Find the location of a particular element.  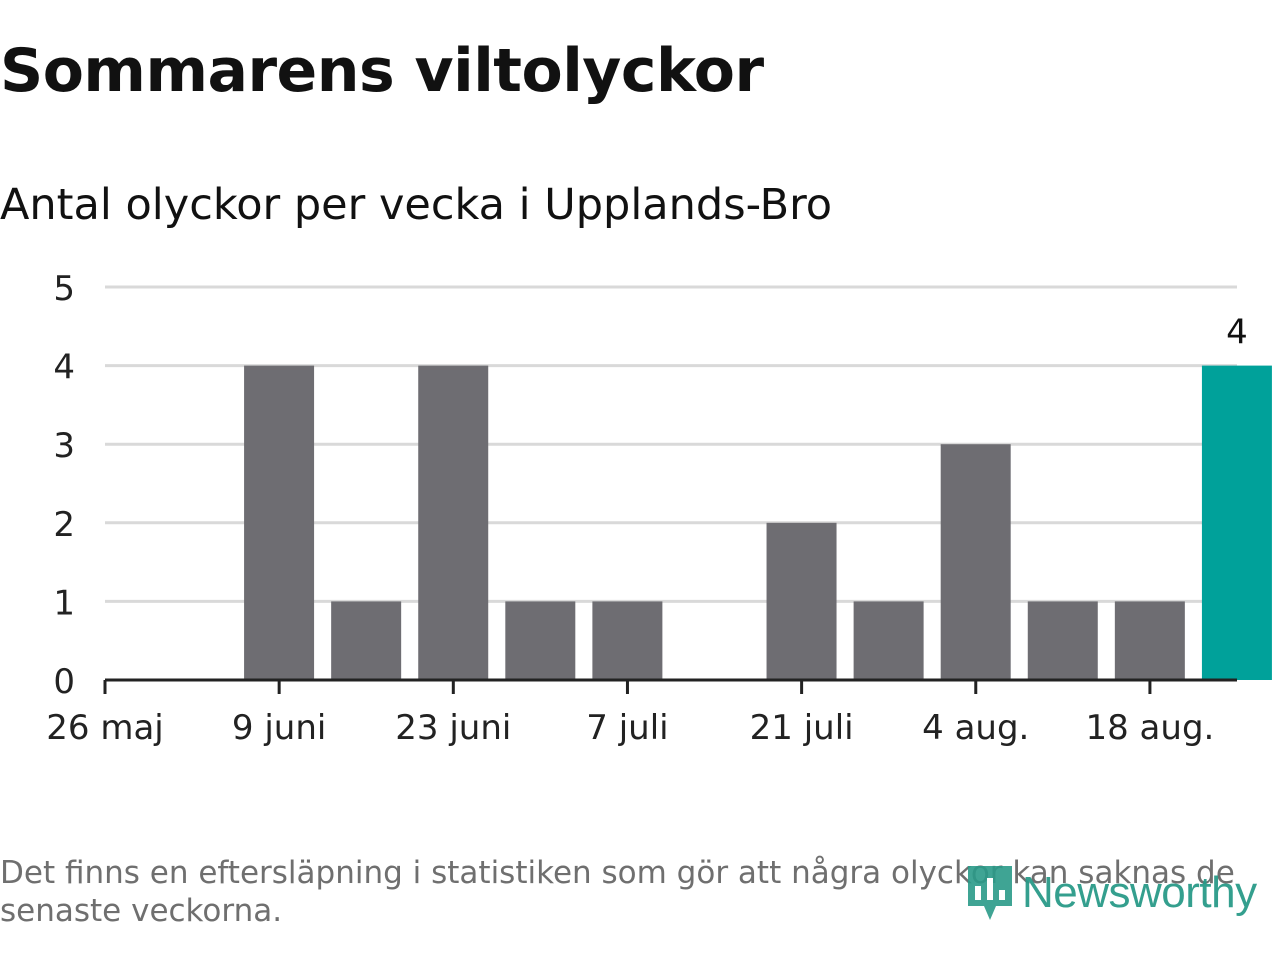

chart-title: Sommarens viltolyckor is located at coordinates (382, 71).